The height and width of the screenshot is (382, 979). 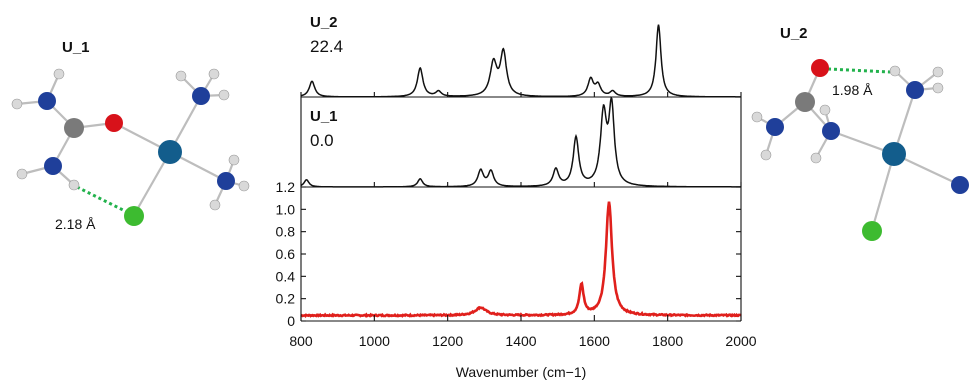 I want to click on y-tick-label: 1.2, so click(x=286, y=187).